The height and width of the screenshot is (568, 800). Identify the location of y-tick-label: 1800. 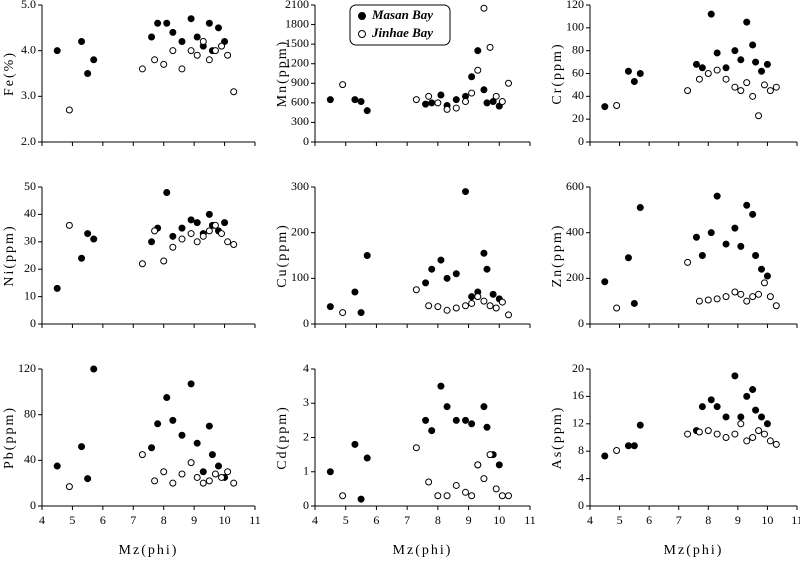
(297, 23).